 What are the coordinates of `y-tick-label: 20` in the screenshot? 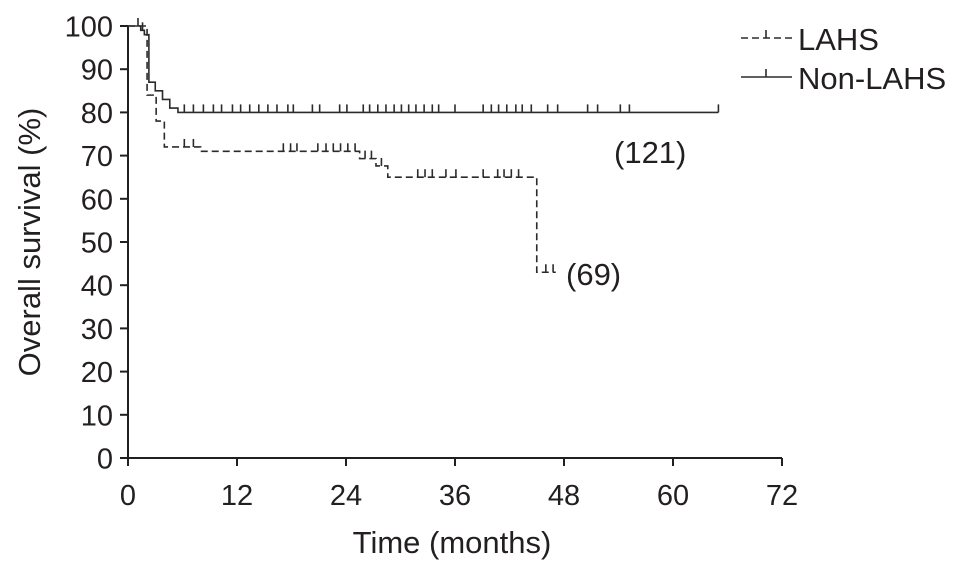 It's located at (97, 373).